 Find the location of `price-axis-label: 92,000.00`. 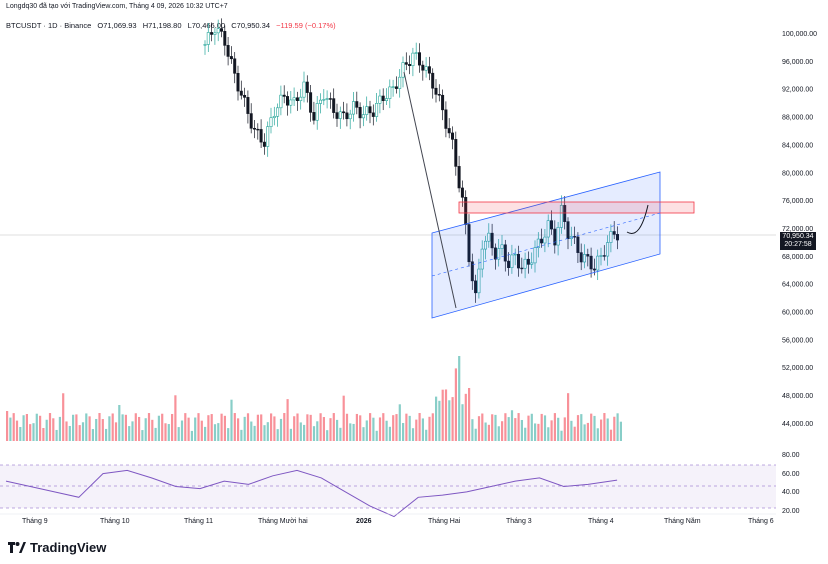

price-axis-label: 92,000.00 is located at coordinates (797, 90).